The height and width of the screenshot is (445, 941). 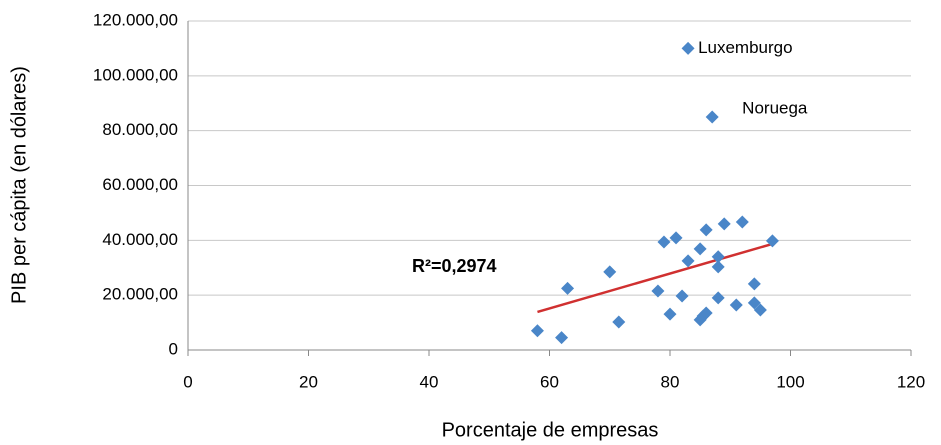 What do you see at coordinates (140, 129) in the screenshot?
I see `y-tick-label: 80.000,00` at bounding box center [140, 129].